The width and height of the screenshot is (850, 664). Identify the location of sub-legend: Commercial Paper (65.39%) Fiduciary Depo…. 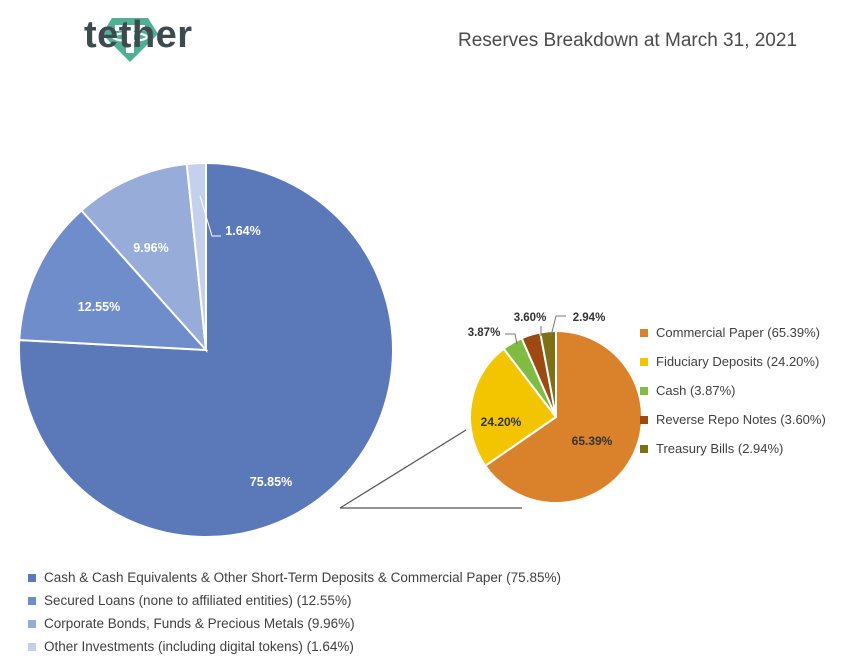
(733, 390).